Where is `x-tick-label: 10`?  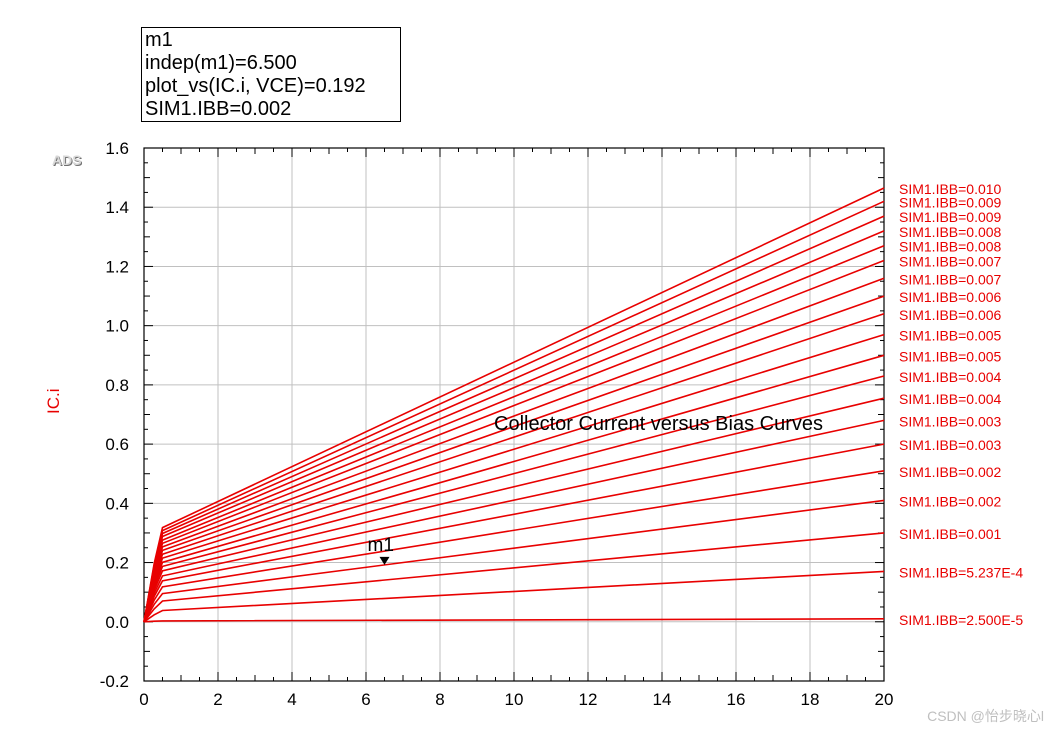
x-tick-label: 10 is located at coordinates (514, 699).